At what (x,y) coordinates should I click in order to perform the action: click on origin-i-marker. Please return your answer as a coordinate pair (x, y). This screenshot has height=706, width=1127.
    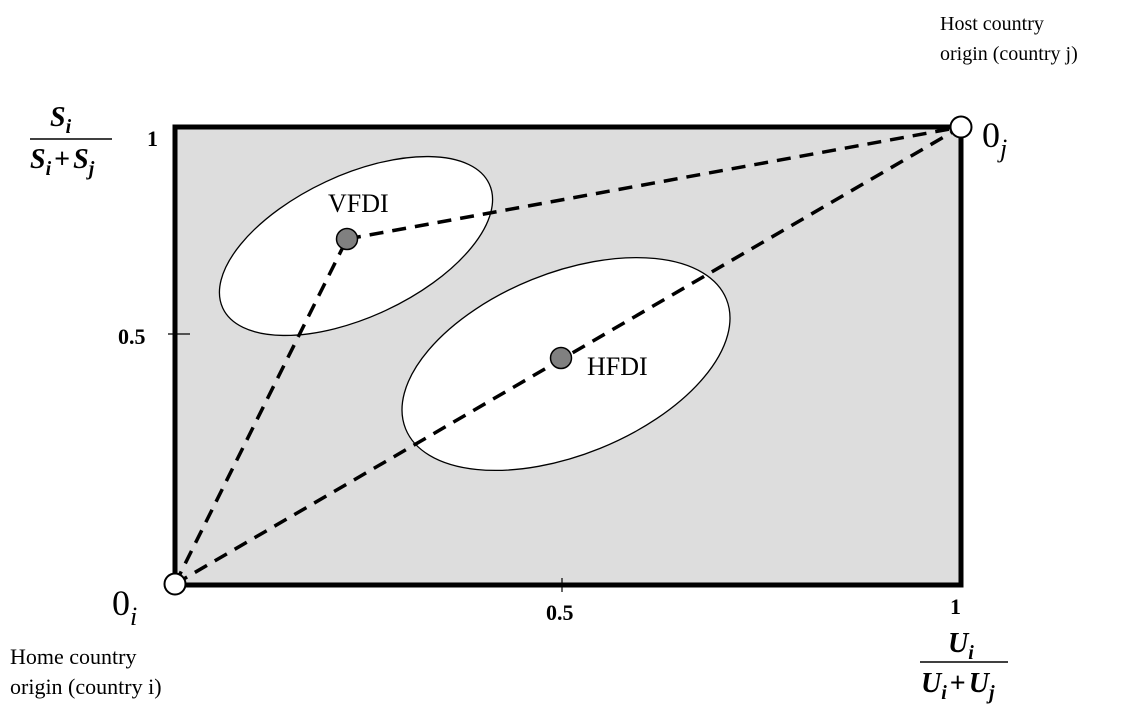
    Looking at the image, I should click on (175, 584).